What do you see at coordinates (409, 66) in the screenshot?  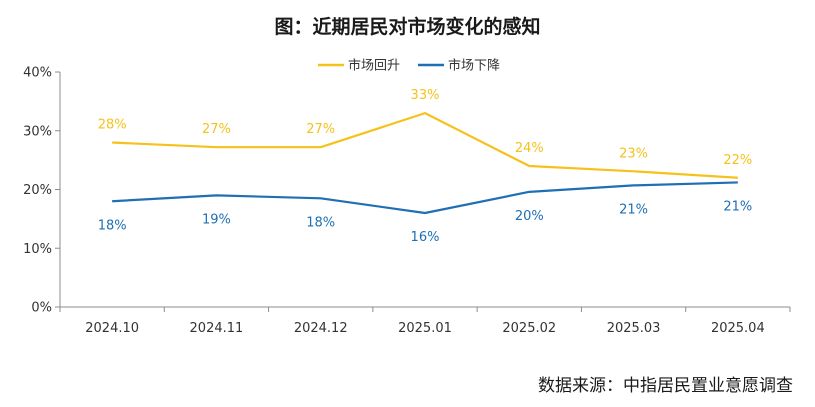 I see `legend: 市场回升 市场下降` at bounding box center [409, 66].